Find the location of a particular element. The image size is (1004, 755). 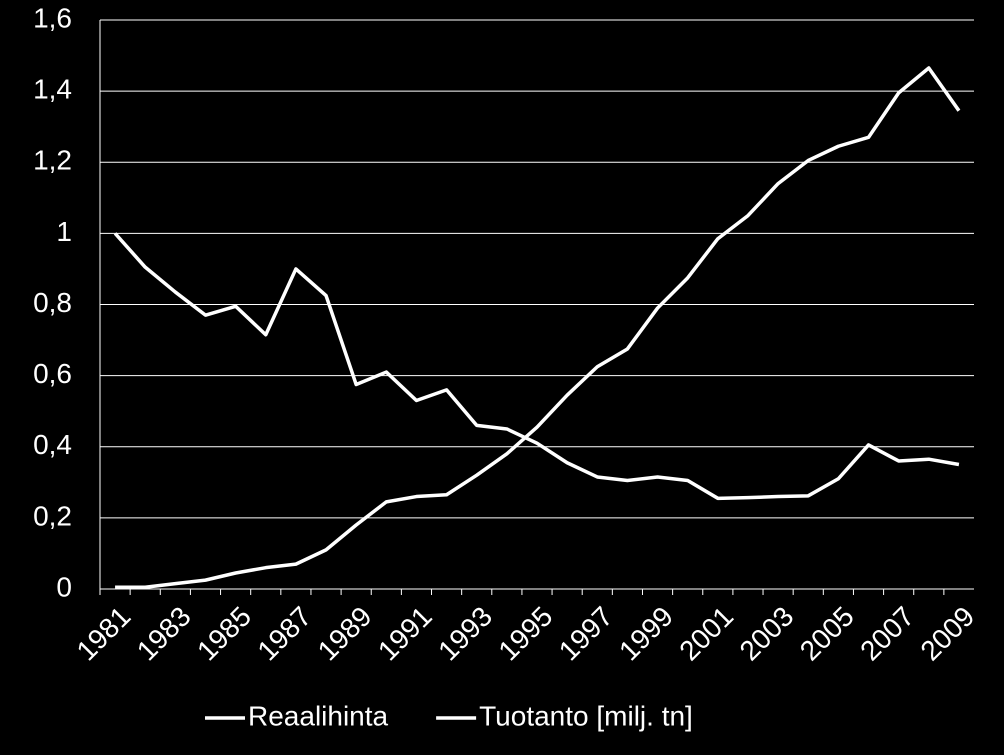

y-tick-label: 0,4 is located at coordinates (52, 444).